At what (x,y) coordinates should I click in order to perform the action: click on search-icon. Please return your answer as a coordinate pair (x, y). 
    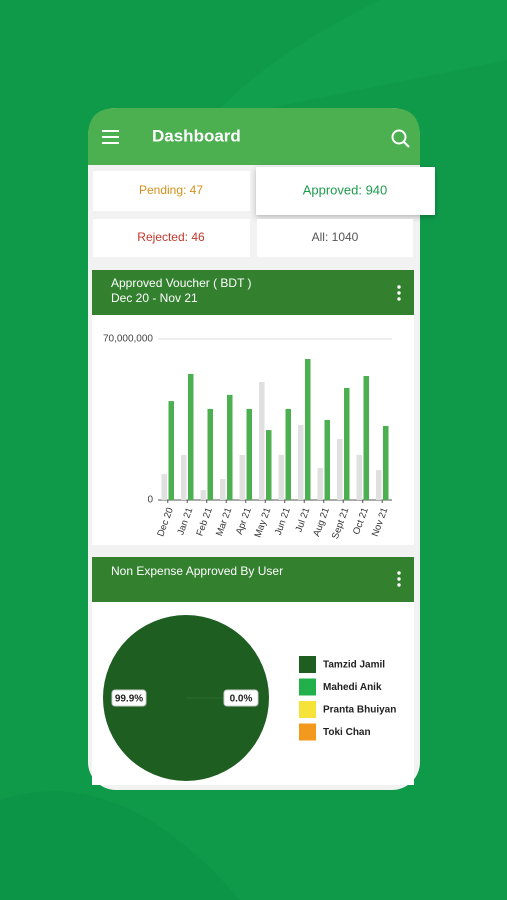
    Looking at the image, I should click on (400, 138).